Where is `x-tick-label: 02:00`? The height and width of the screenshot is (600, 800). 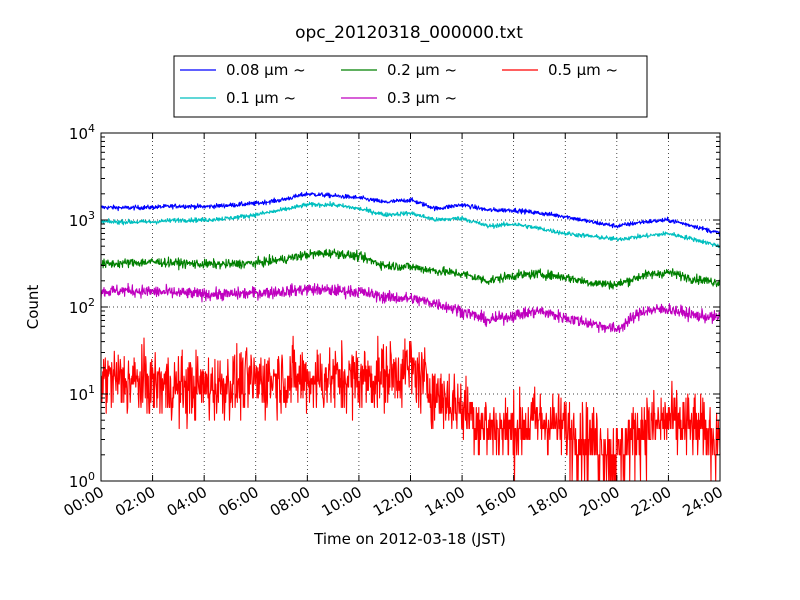 x-tick-label: 02:00 is located at coordinates (135, 501).